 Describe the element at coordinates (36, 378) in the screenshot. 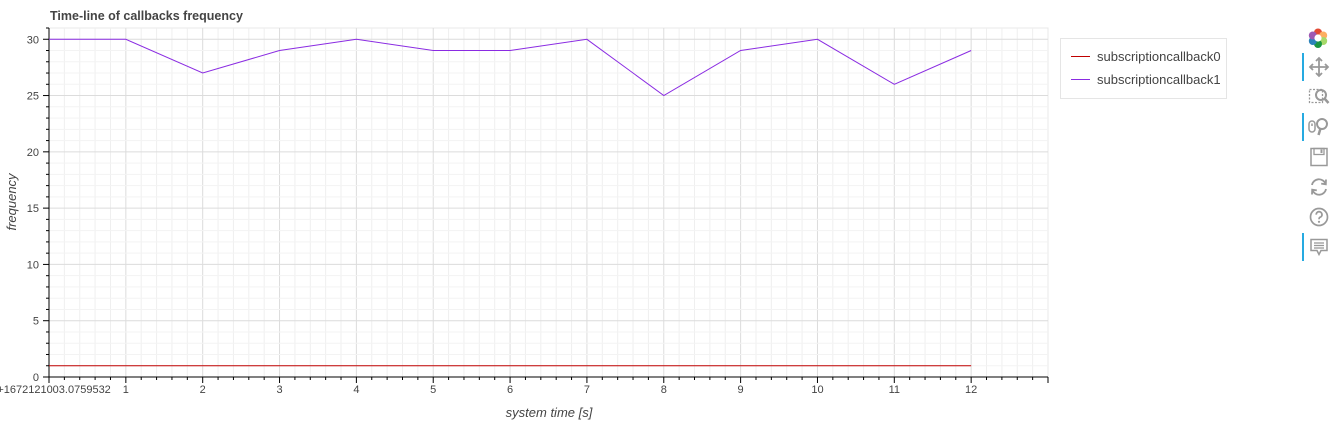

I see `y-tick-label: 0` at that location.